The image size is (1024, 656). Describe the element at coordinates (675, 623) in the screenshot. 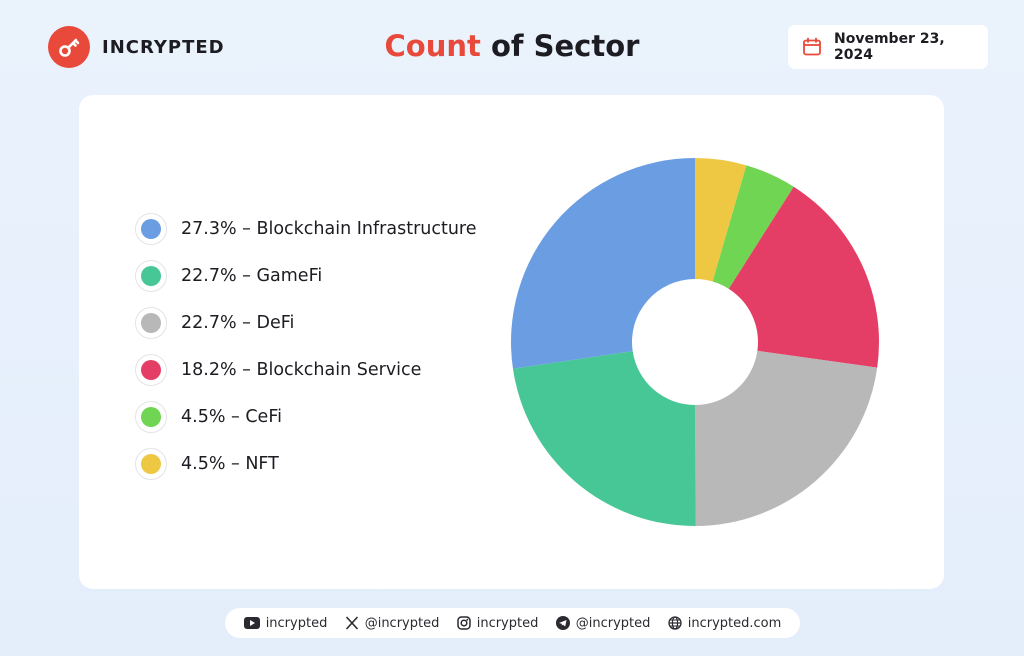

I see `globe-icon` at that location.